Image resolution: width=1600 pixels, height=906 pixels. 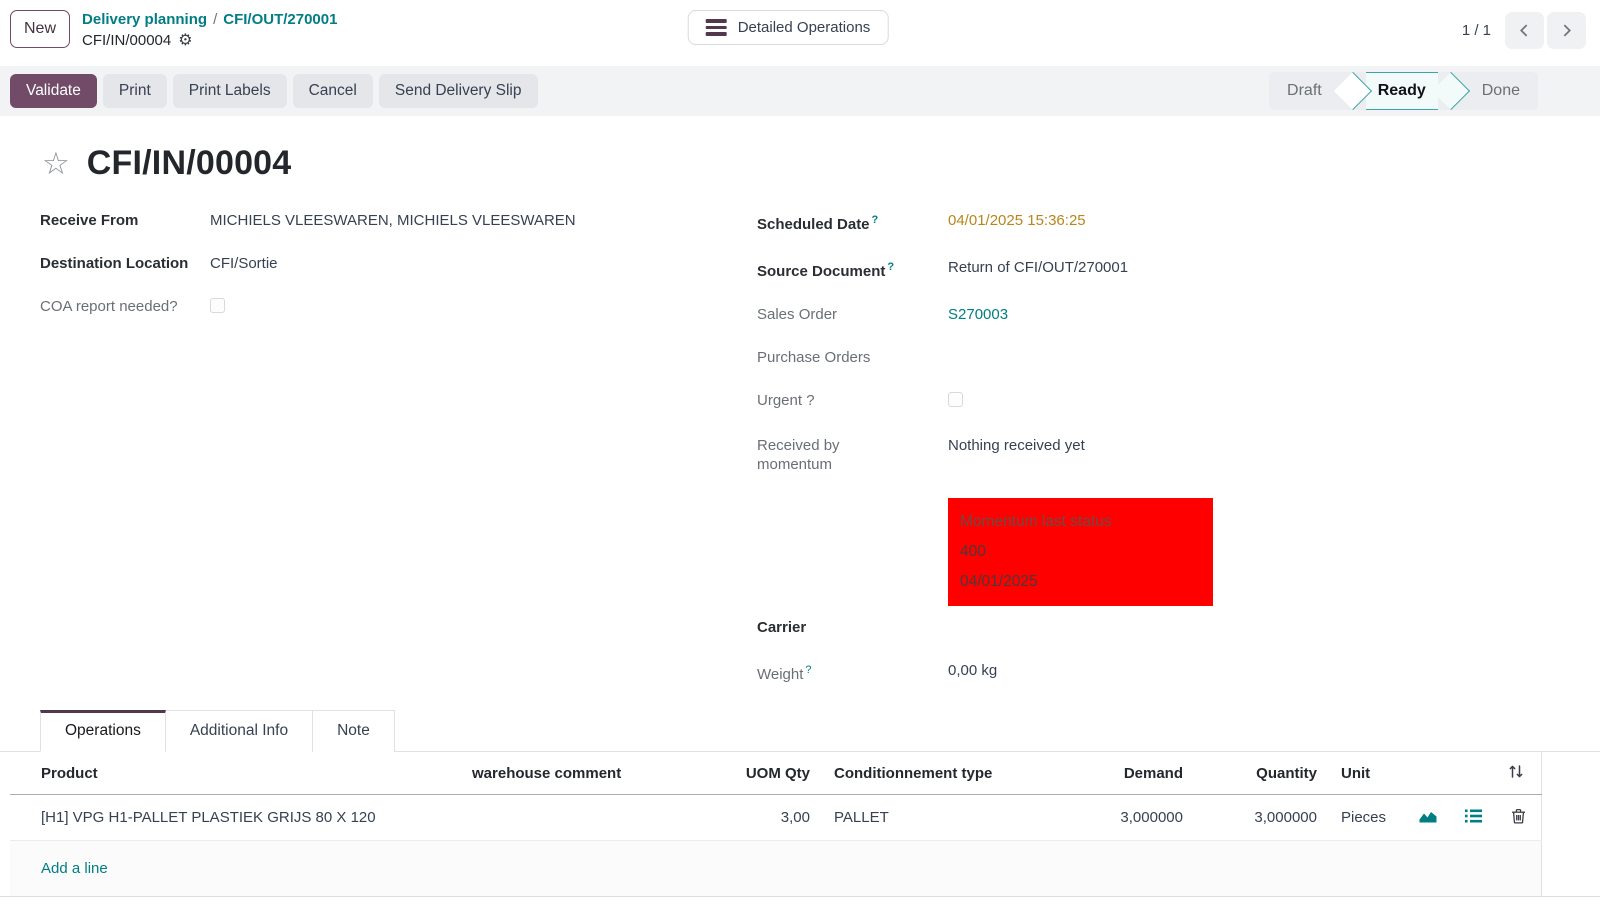 What do you see at coordinates (580, 817) in the screenshot?
I see `cell-warehouse-comment` at bounding box center [580, 817].